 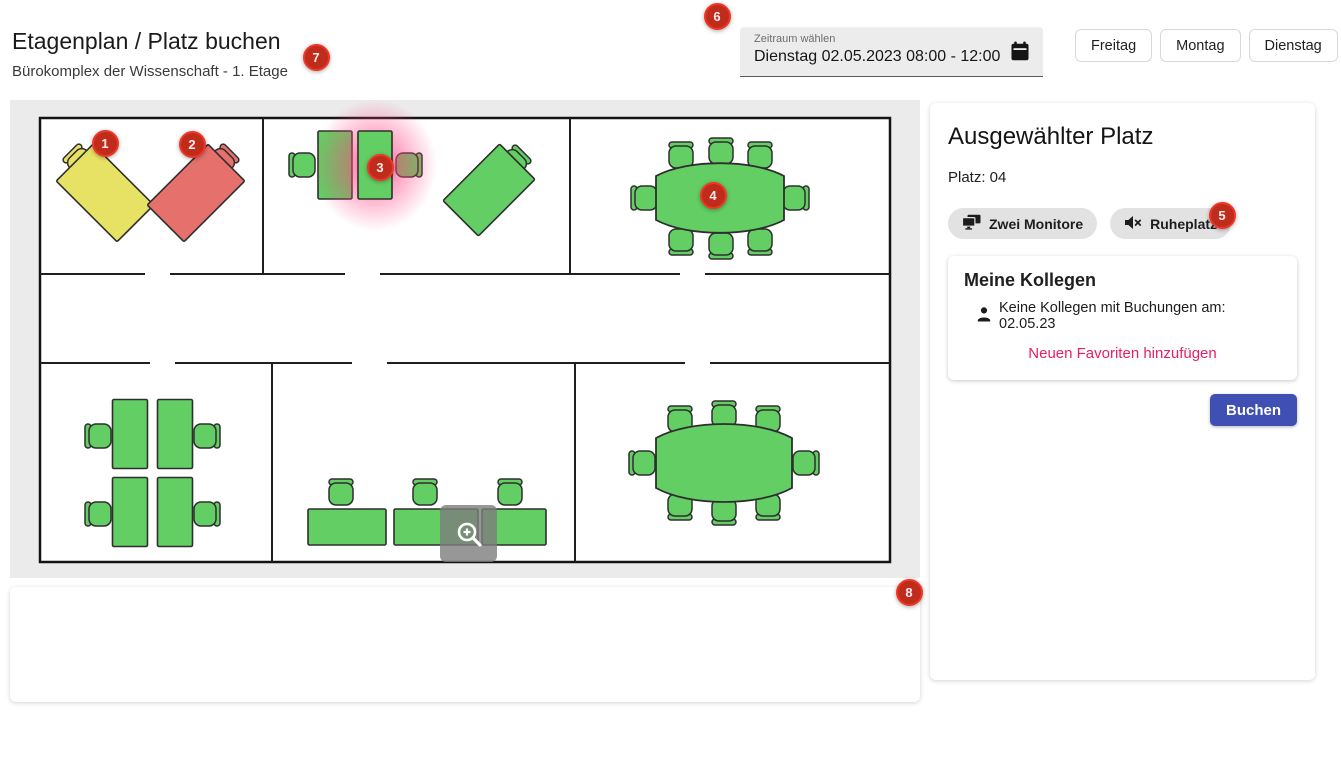 What do you see at coordinates (877, 56) in the screenshot?
I see `date-range-value: Dienstag 02.05.2023 08:00 - 12:00` at bounding box center [877, 56].